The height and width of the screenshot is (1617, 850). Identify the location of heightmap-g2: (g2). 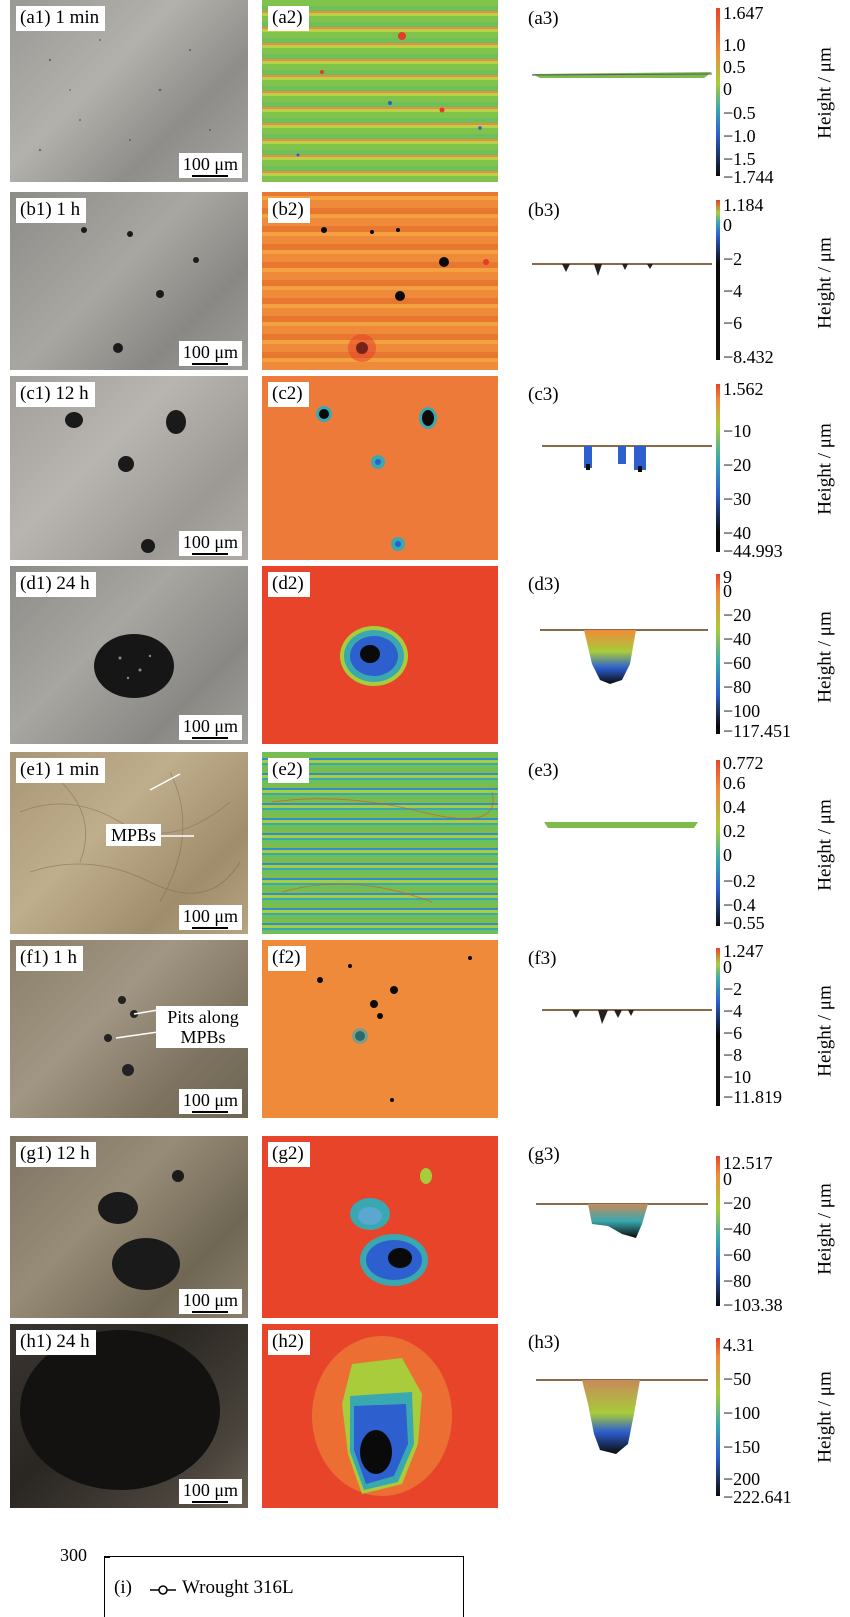
(380, 1227).